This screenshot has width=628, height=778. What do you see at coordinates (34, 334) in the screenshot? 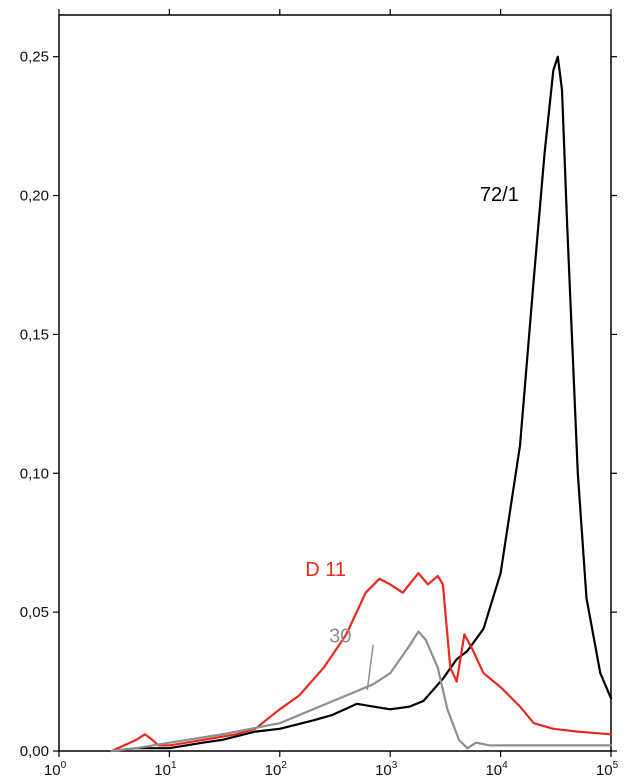
I see `y-tick-label: 0,15` at bounding box center [34, 334].